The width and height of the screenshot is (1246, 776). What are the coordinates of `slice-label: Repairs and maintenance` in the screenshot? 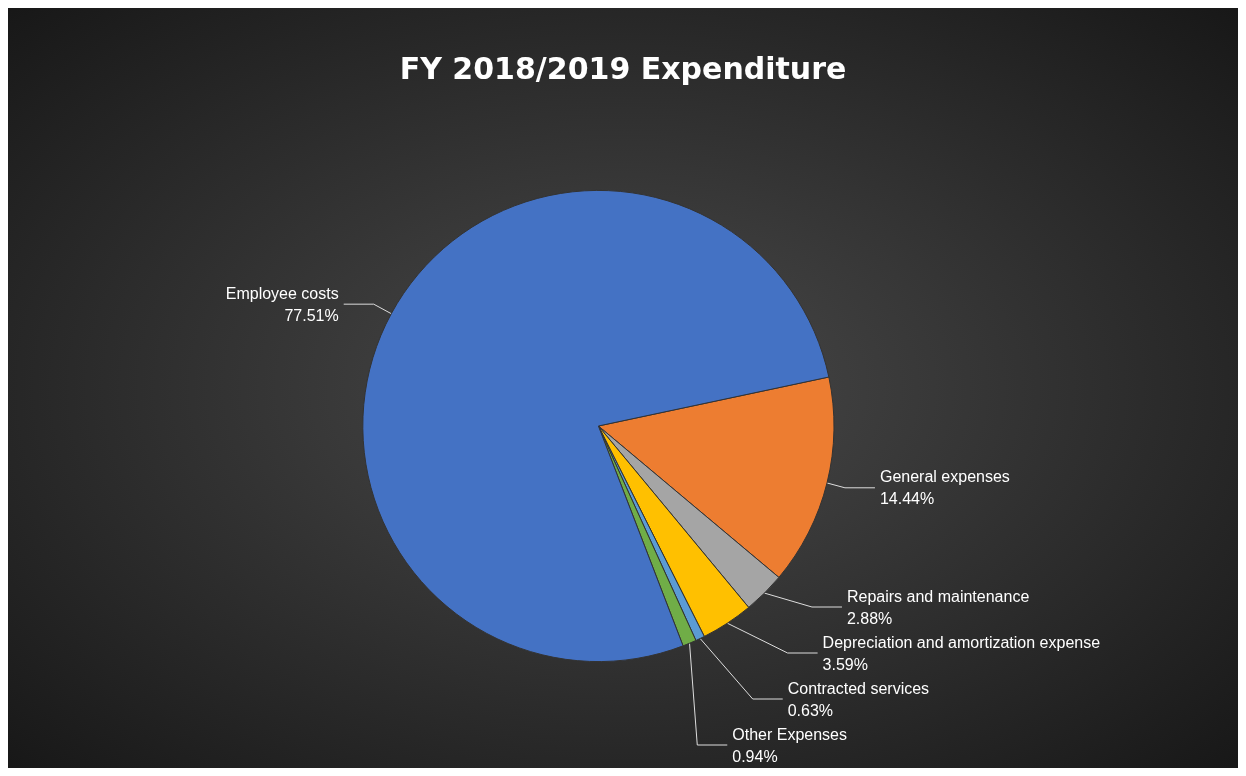 It's located at (938, 596).